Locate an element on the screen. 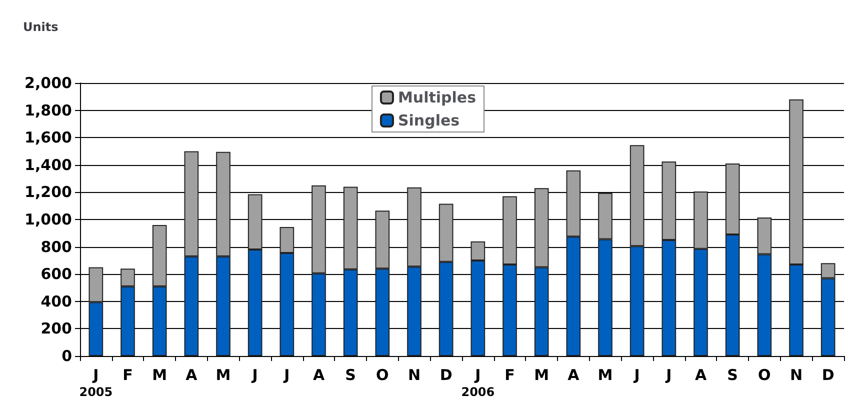 This screenshot has width=856, height=414. y-tick-label: 1,600 is located at coordinates (48, 137).